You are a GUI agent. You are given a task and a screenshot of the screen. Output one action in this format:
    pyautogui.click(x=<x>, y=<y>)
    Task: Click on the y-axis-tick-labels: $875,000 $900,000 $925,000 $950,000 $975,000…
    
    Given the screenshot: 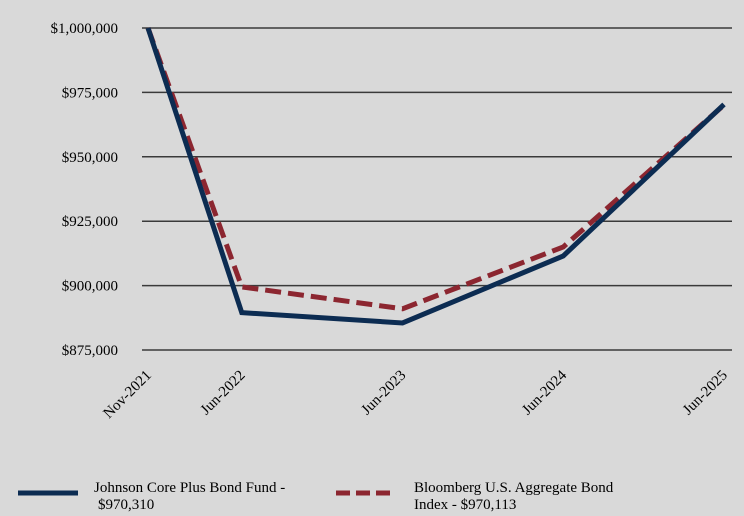 What is the action you would take?
    pyautogui.click(x=85, y=190)
    